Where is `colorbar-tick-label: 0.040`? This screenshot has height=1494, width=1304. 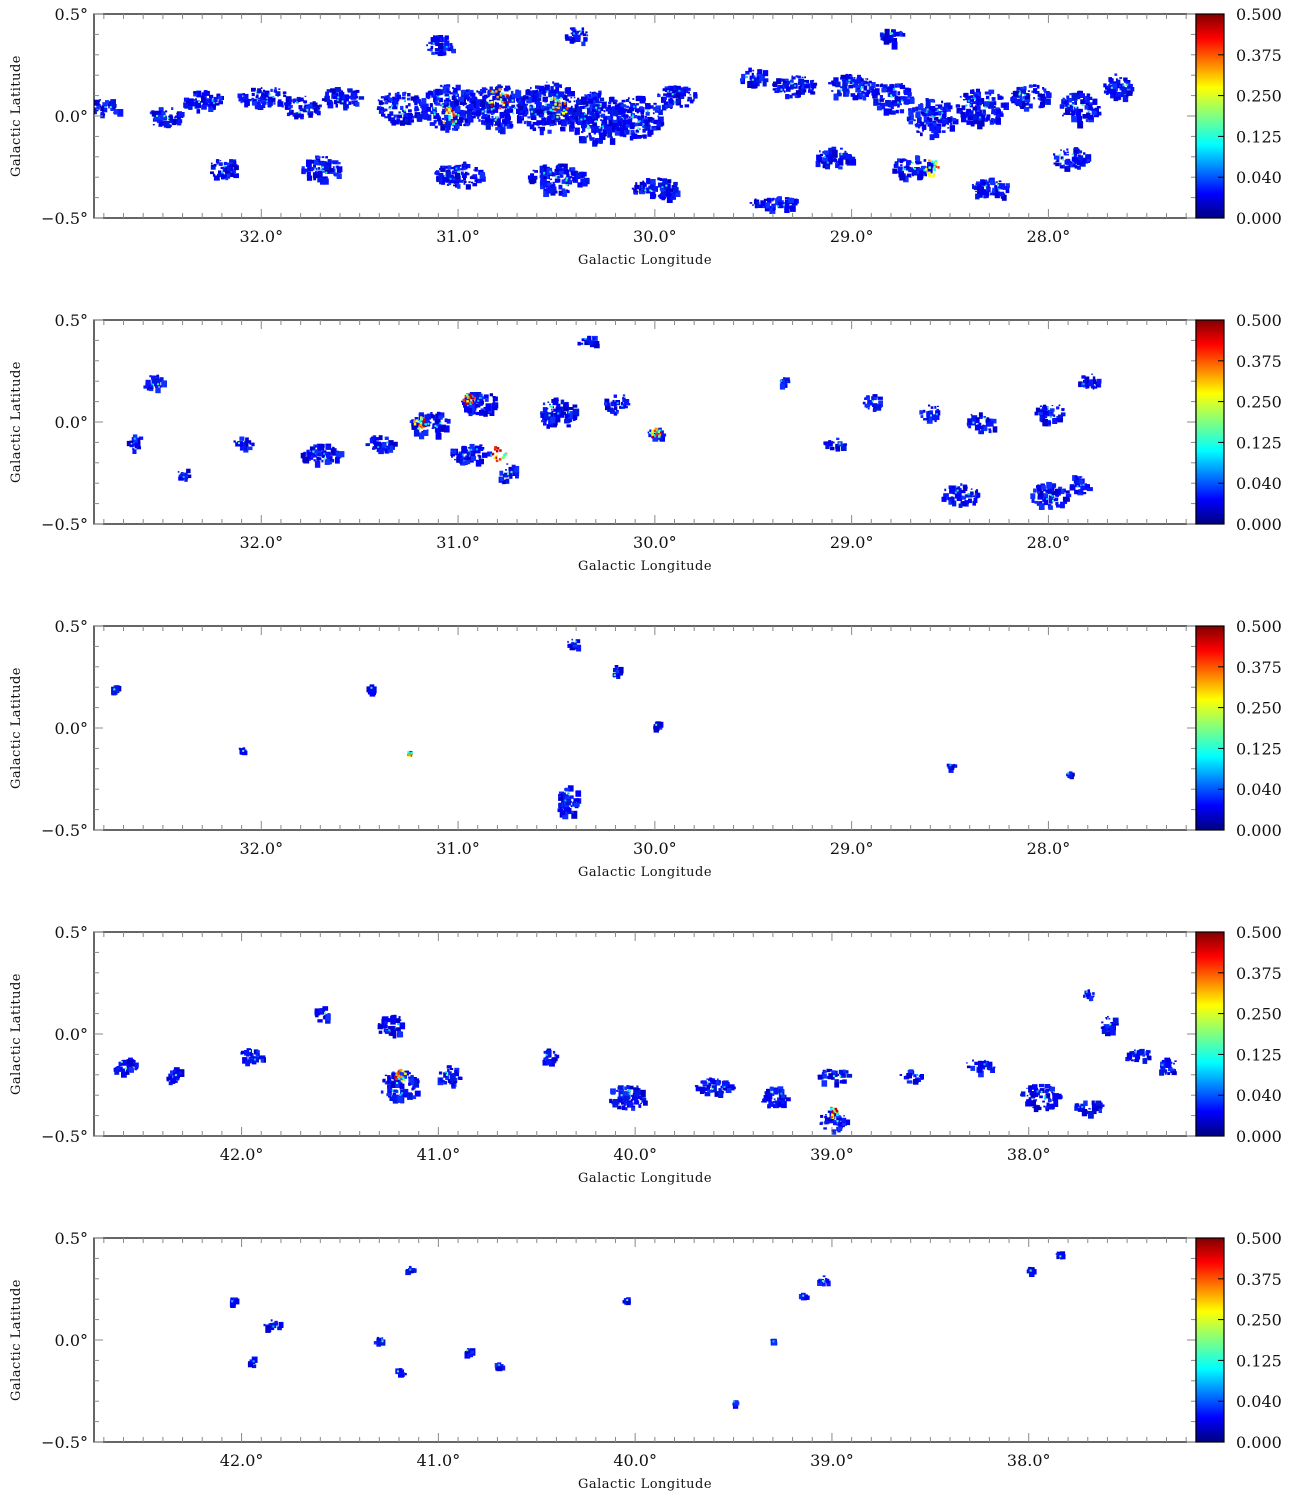
colorbar-tick-label: 0.040 is located at coordinates (1259, 483).